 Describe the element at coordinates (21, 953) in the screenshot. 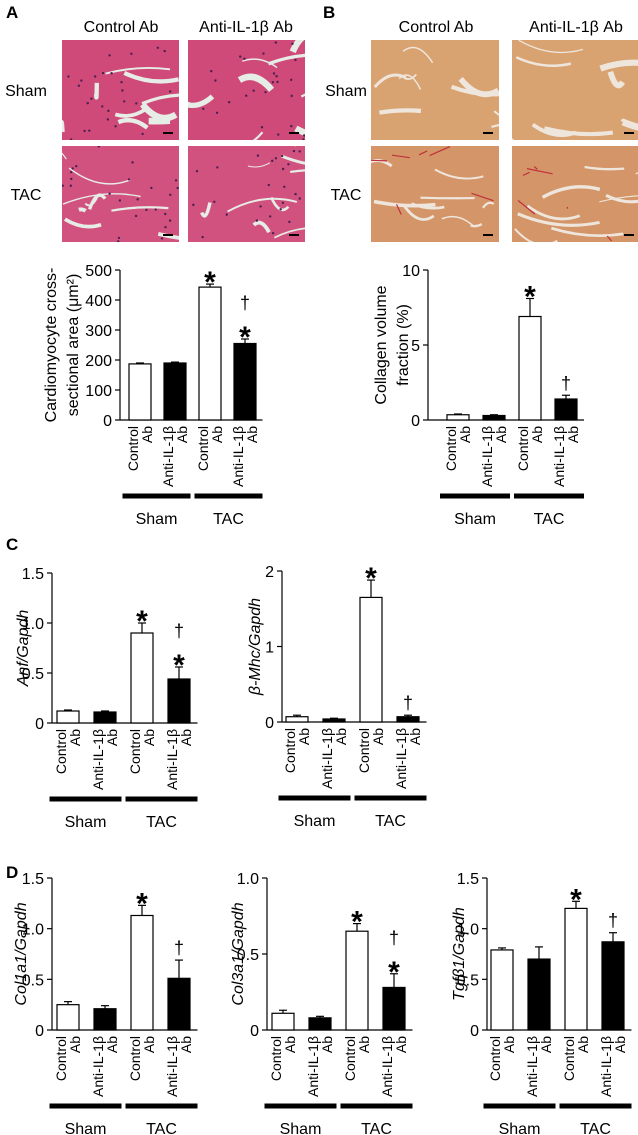

I see `y-axis-label: Col1a1/Gapdh` at that location.